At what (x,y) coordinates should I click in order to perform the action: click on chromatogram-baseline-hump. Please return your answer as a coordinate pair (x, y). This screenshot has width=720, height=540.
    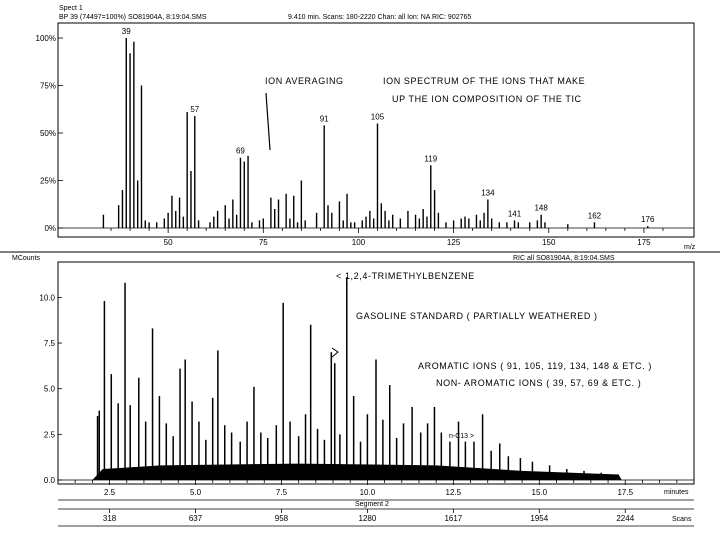
    Looking at the image, I should click on (357, 471).